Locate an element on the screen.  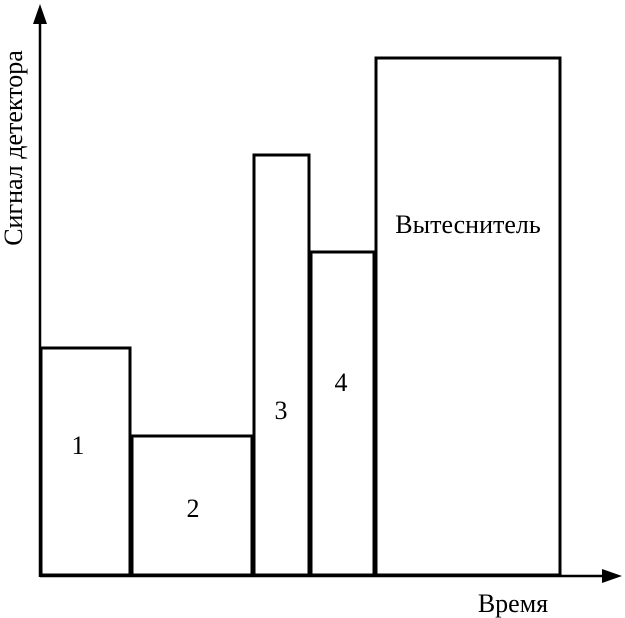
zone-label: 4 is located at coordinates (341, 382).